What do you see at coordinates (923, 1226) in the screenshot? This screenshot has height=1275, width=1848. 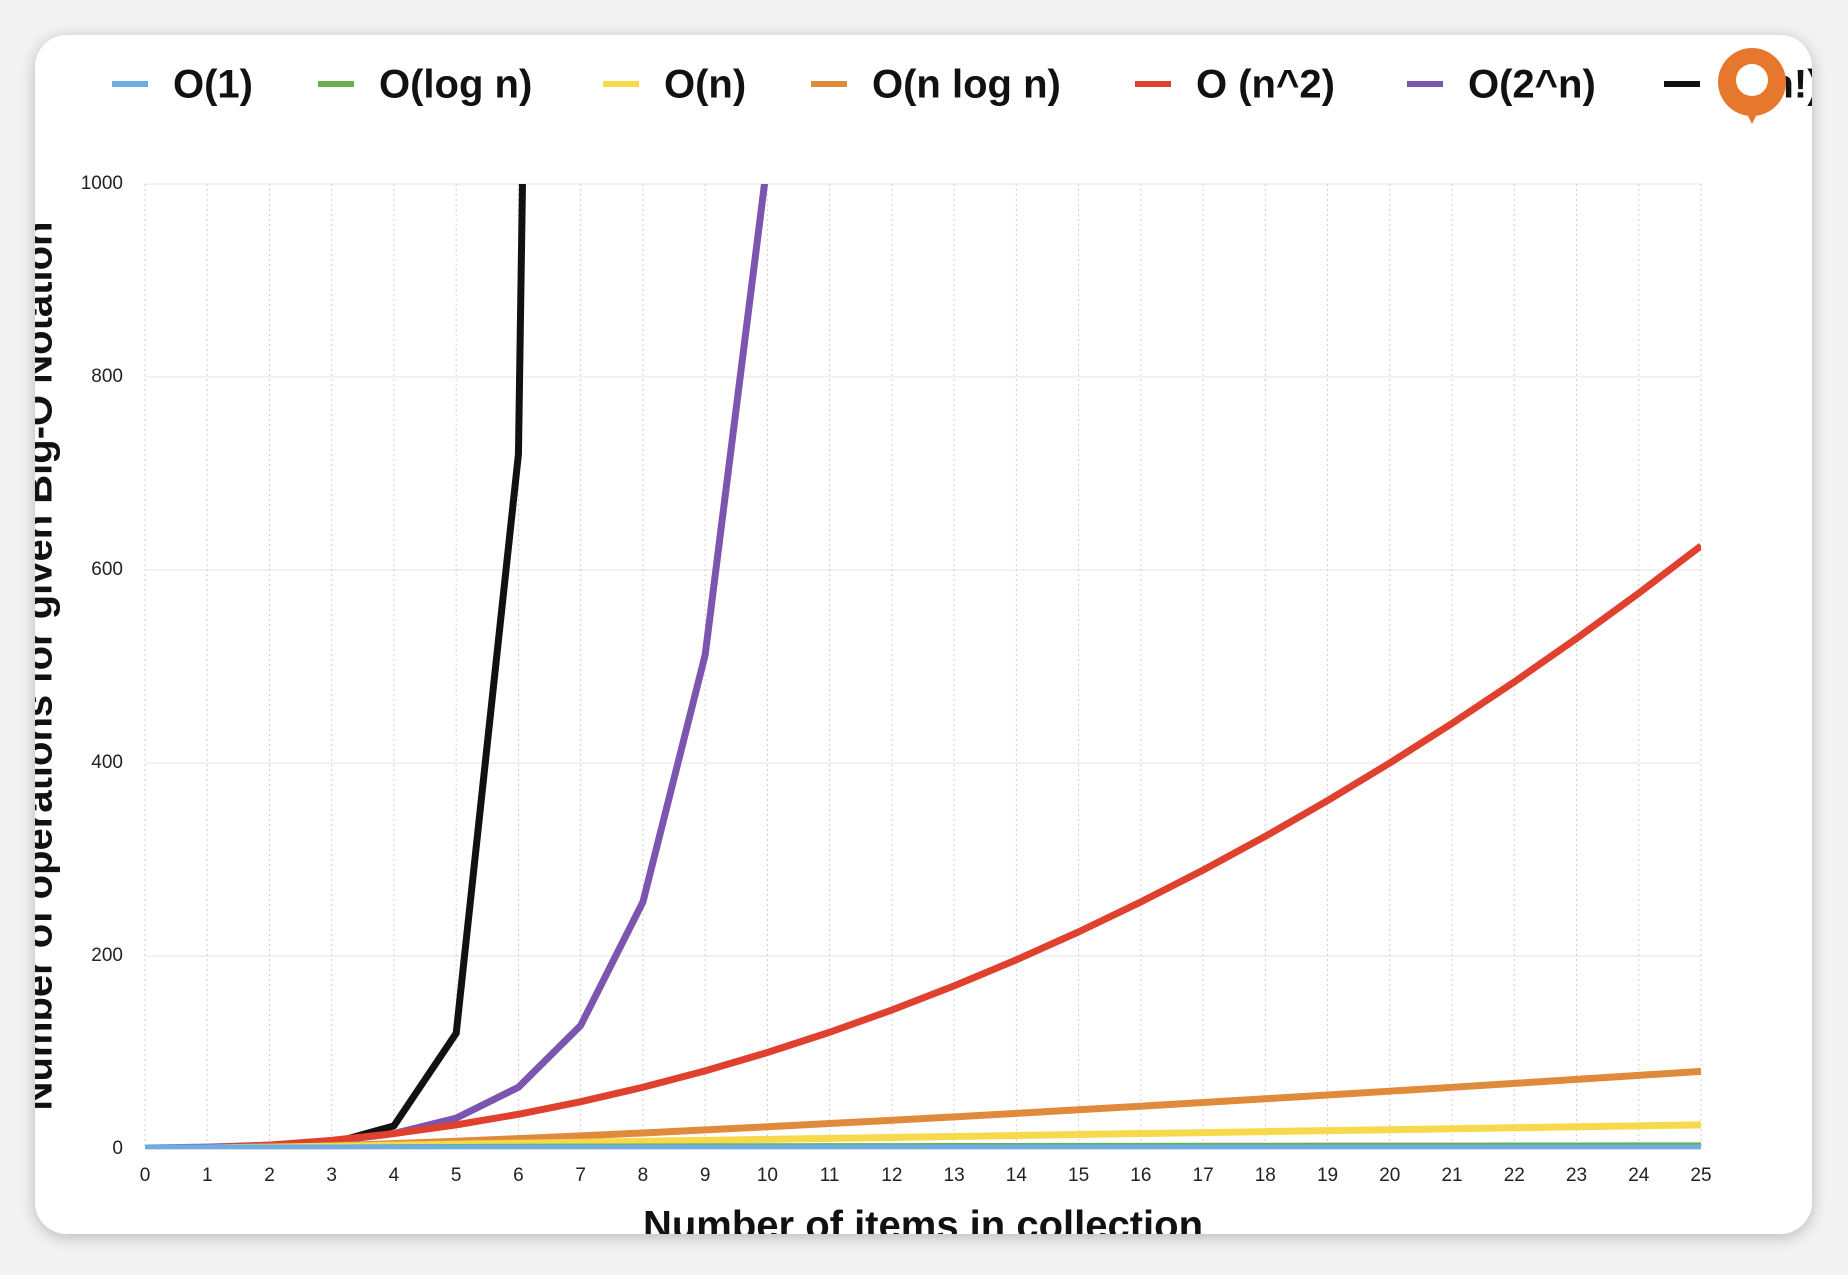 I see `x-axis-label: Number of items in collection` at bounding box center [923, 1226].